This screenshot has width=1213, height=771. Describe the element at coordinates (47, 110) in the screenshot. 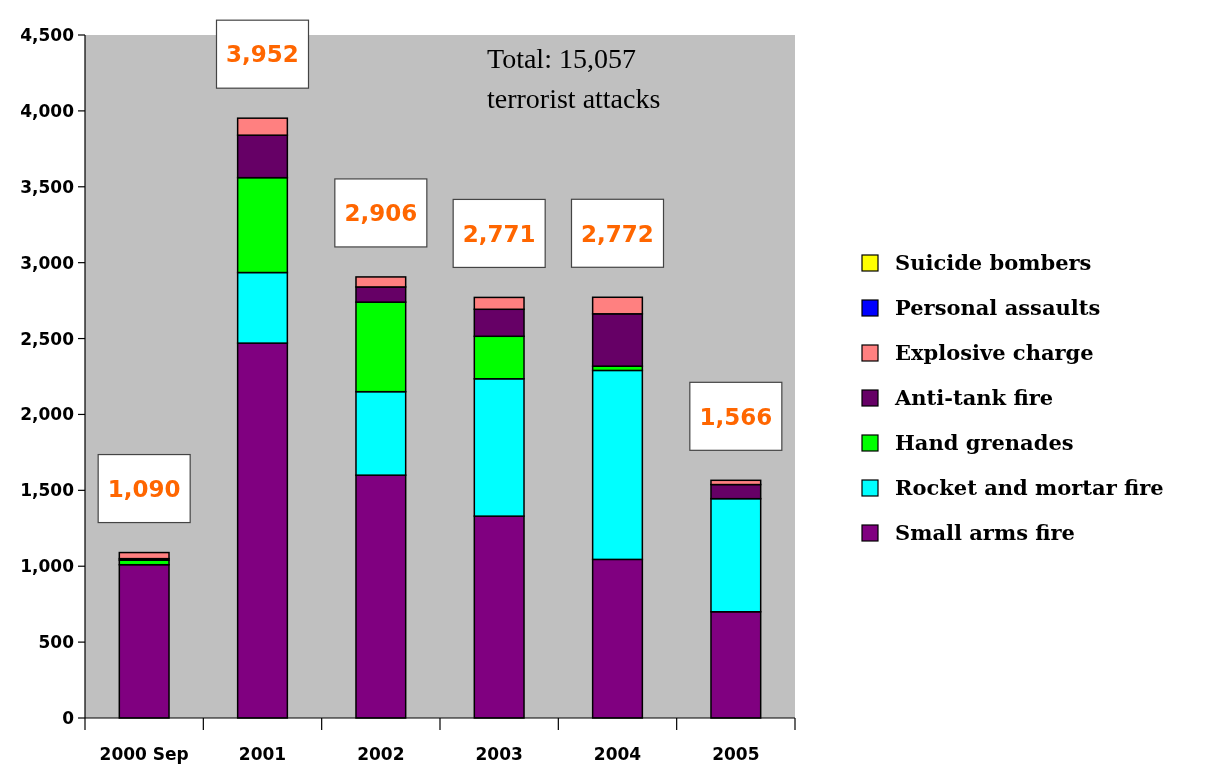

I see `y-tick-label: 4,000` at that location.